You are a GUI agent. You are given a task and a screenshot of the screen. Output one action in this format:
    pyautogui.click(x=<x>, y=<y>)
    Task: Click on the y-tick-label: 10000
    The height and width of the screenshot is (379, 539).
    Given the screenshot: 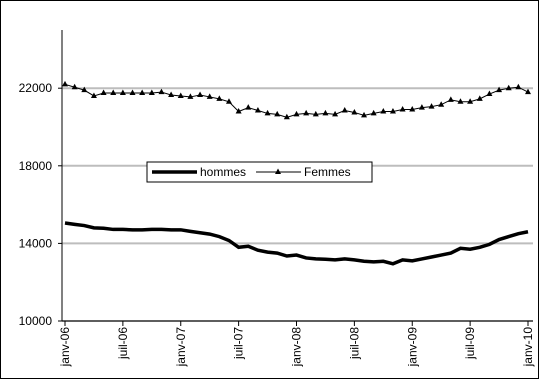 What is the action you would take?
    pyautogui.click(x=36, y=321)
    